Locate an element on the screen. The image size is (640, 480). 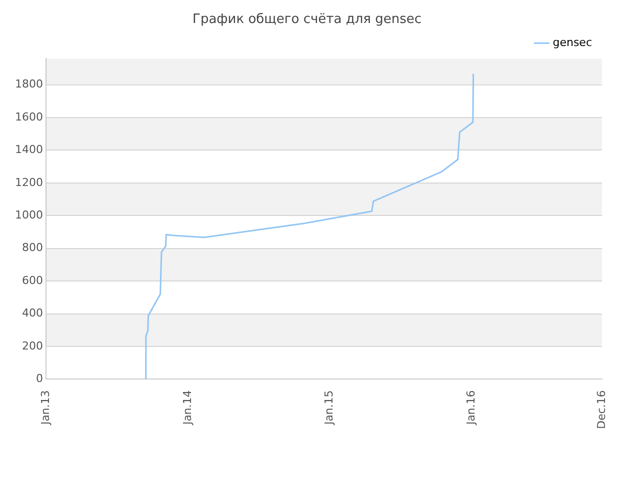
x-tick-label: Jan.15 is located at coordinates (329, 408).